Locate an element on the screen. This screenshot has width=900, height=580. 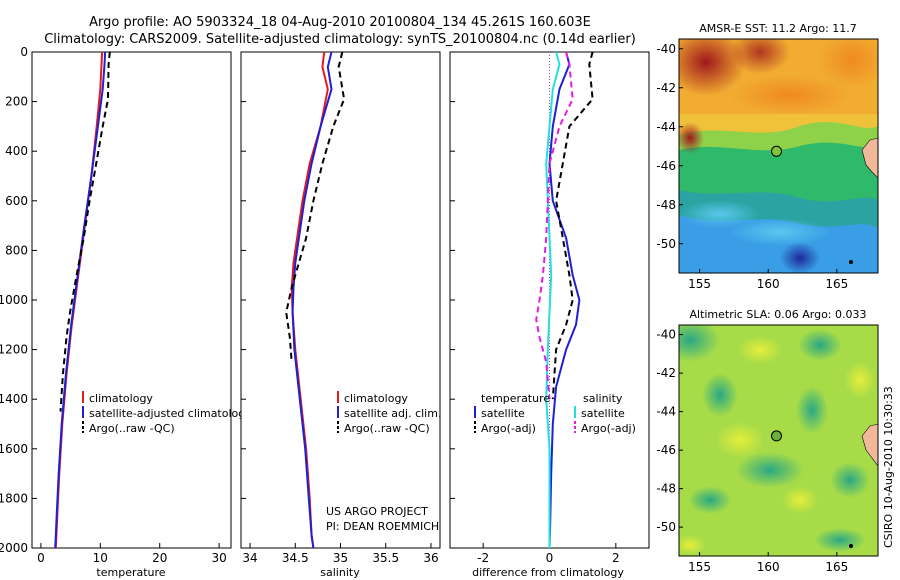
sla-lat-tick-label: -44 is located at coordinates (666, 412).